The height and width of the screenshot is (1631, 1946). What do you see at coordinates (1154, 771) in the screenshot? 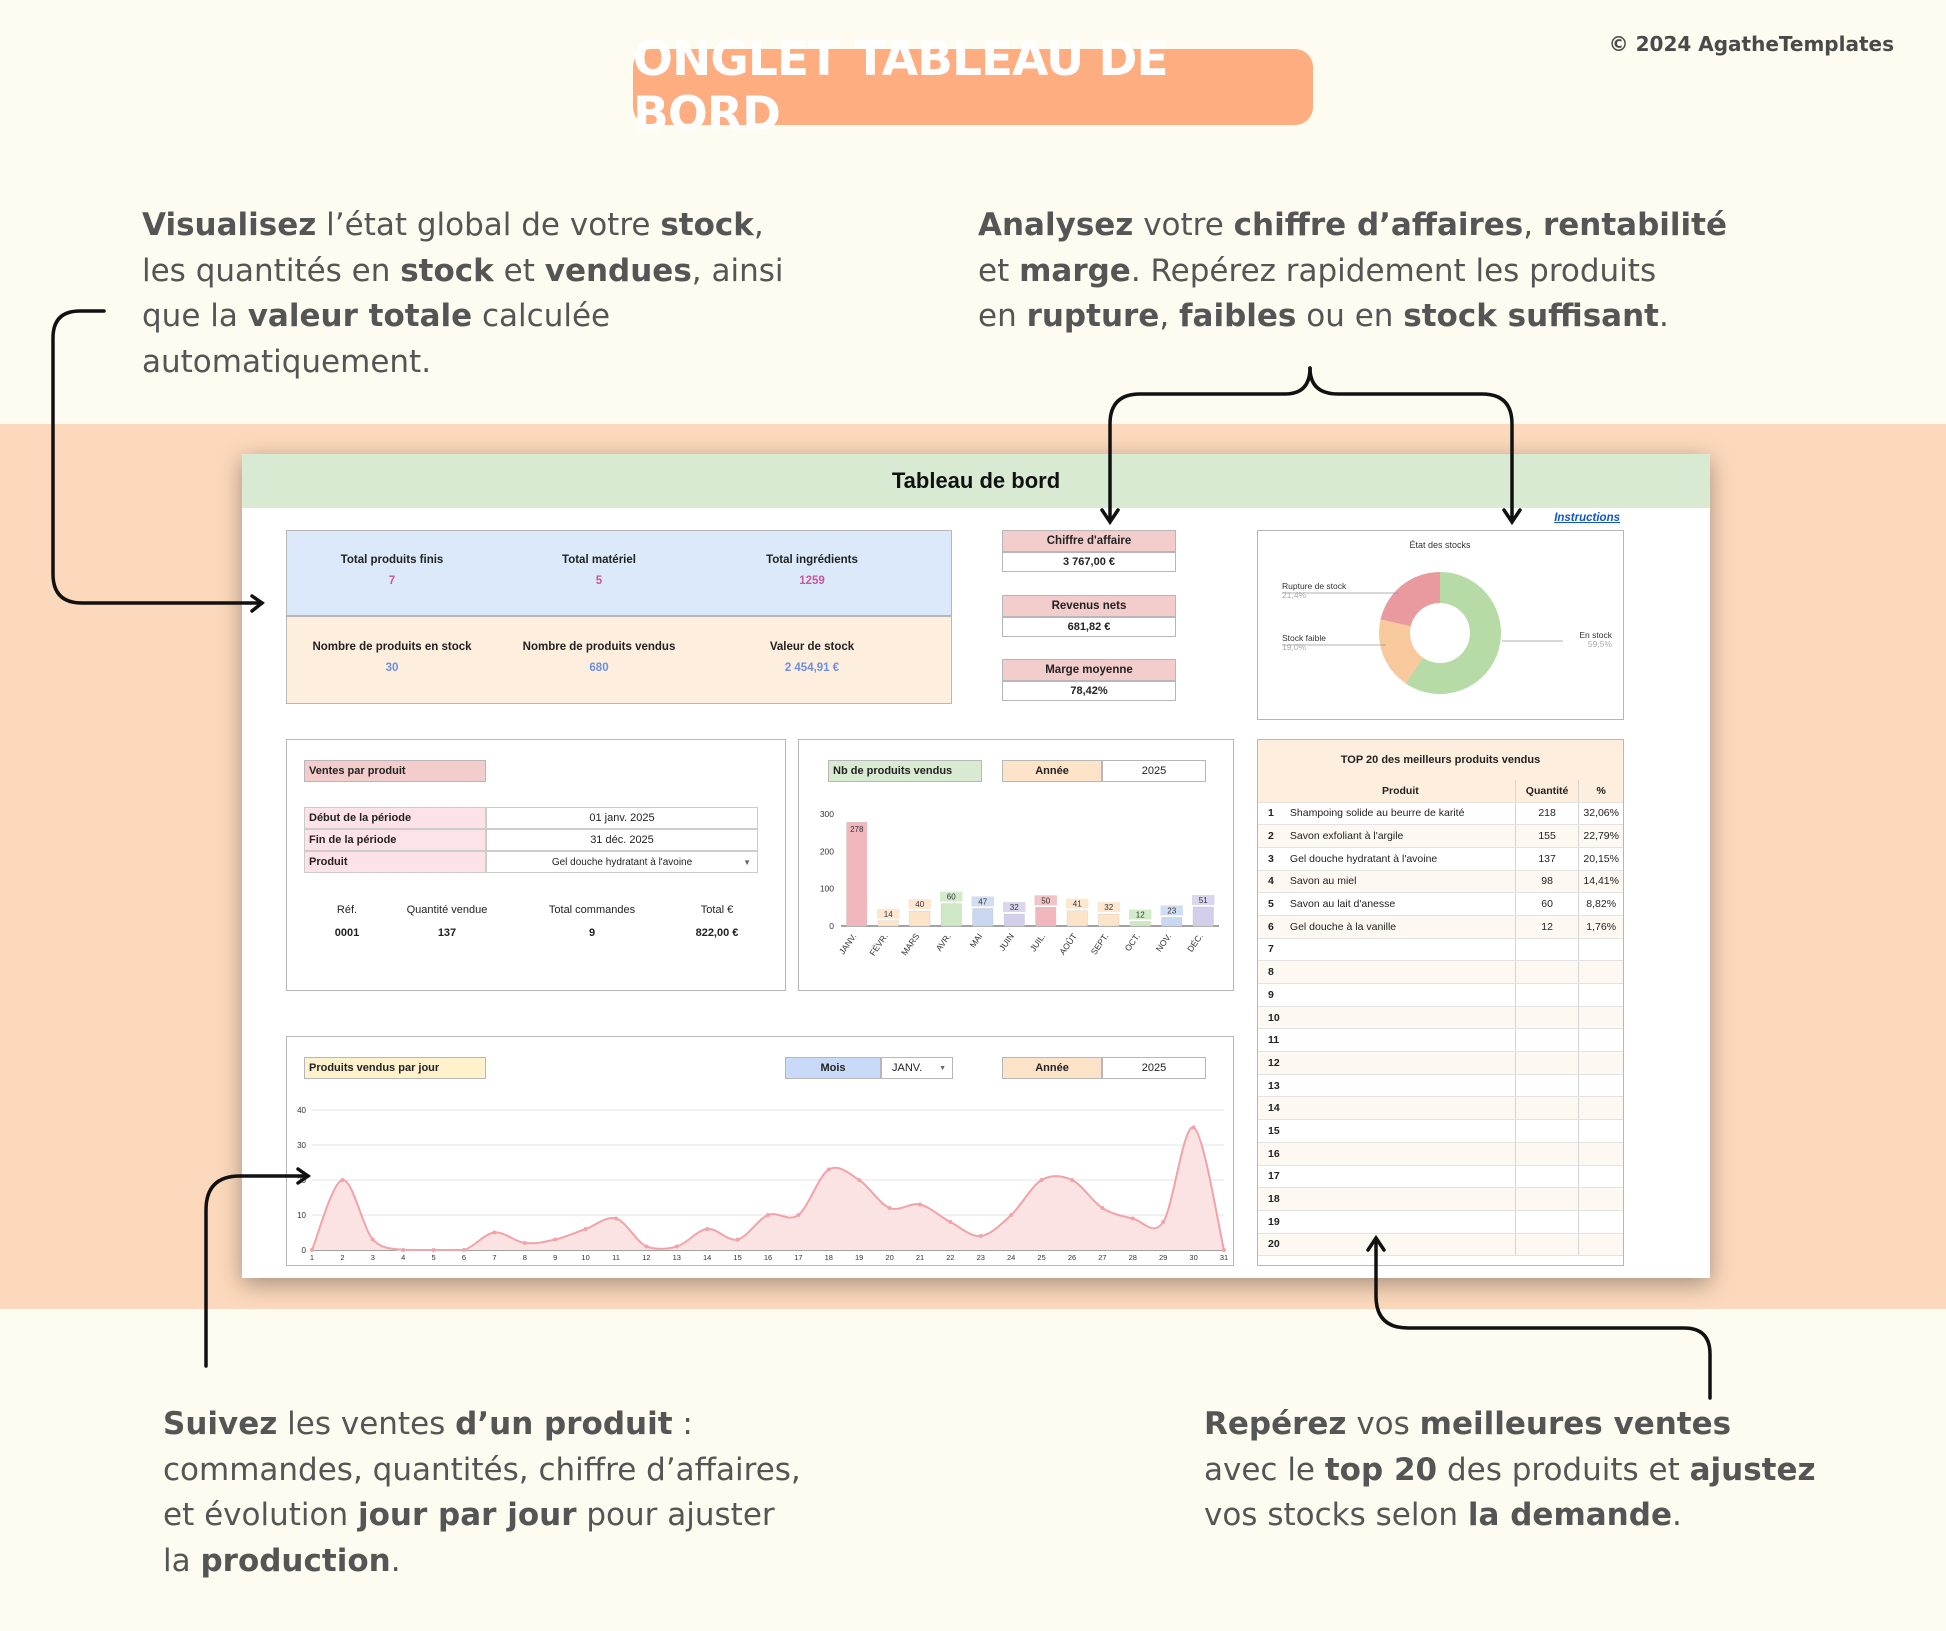
I see `monthly-annee-value: 2025` at bounding box center [1154, 771].